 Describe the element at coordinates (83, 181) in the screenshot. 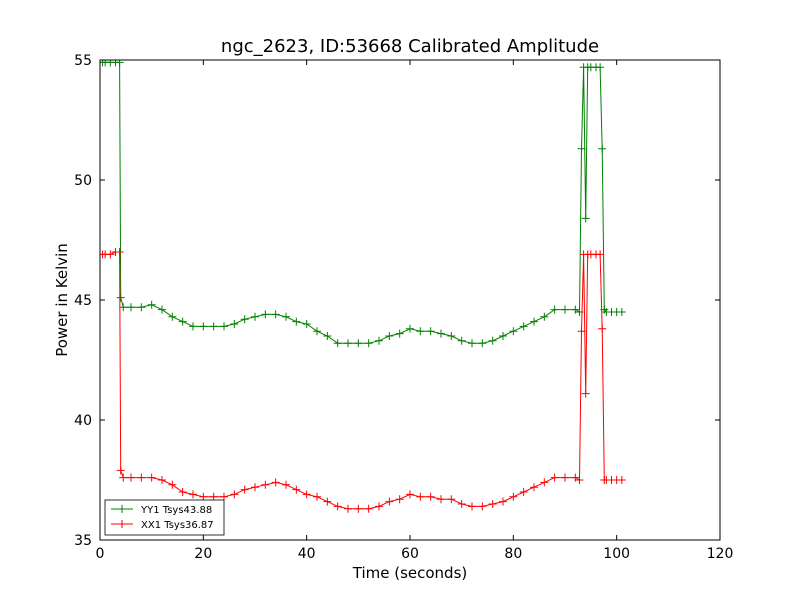

I see `y-tick-label: 50` at that location.